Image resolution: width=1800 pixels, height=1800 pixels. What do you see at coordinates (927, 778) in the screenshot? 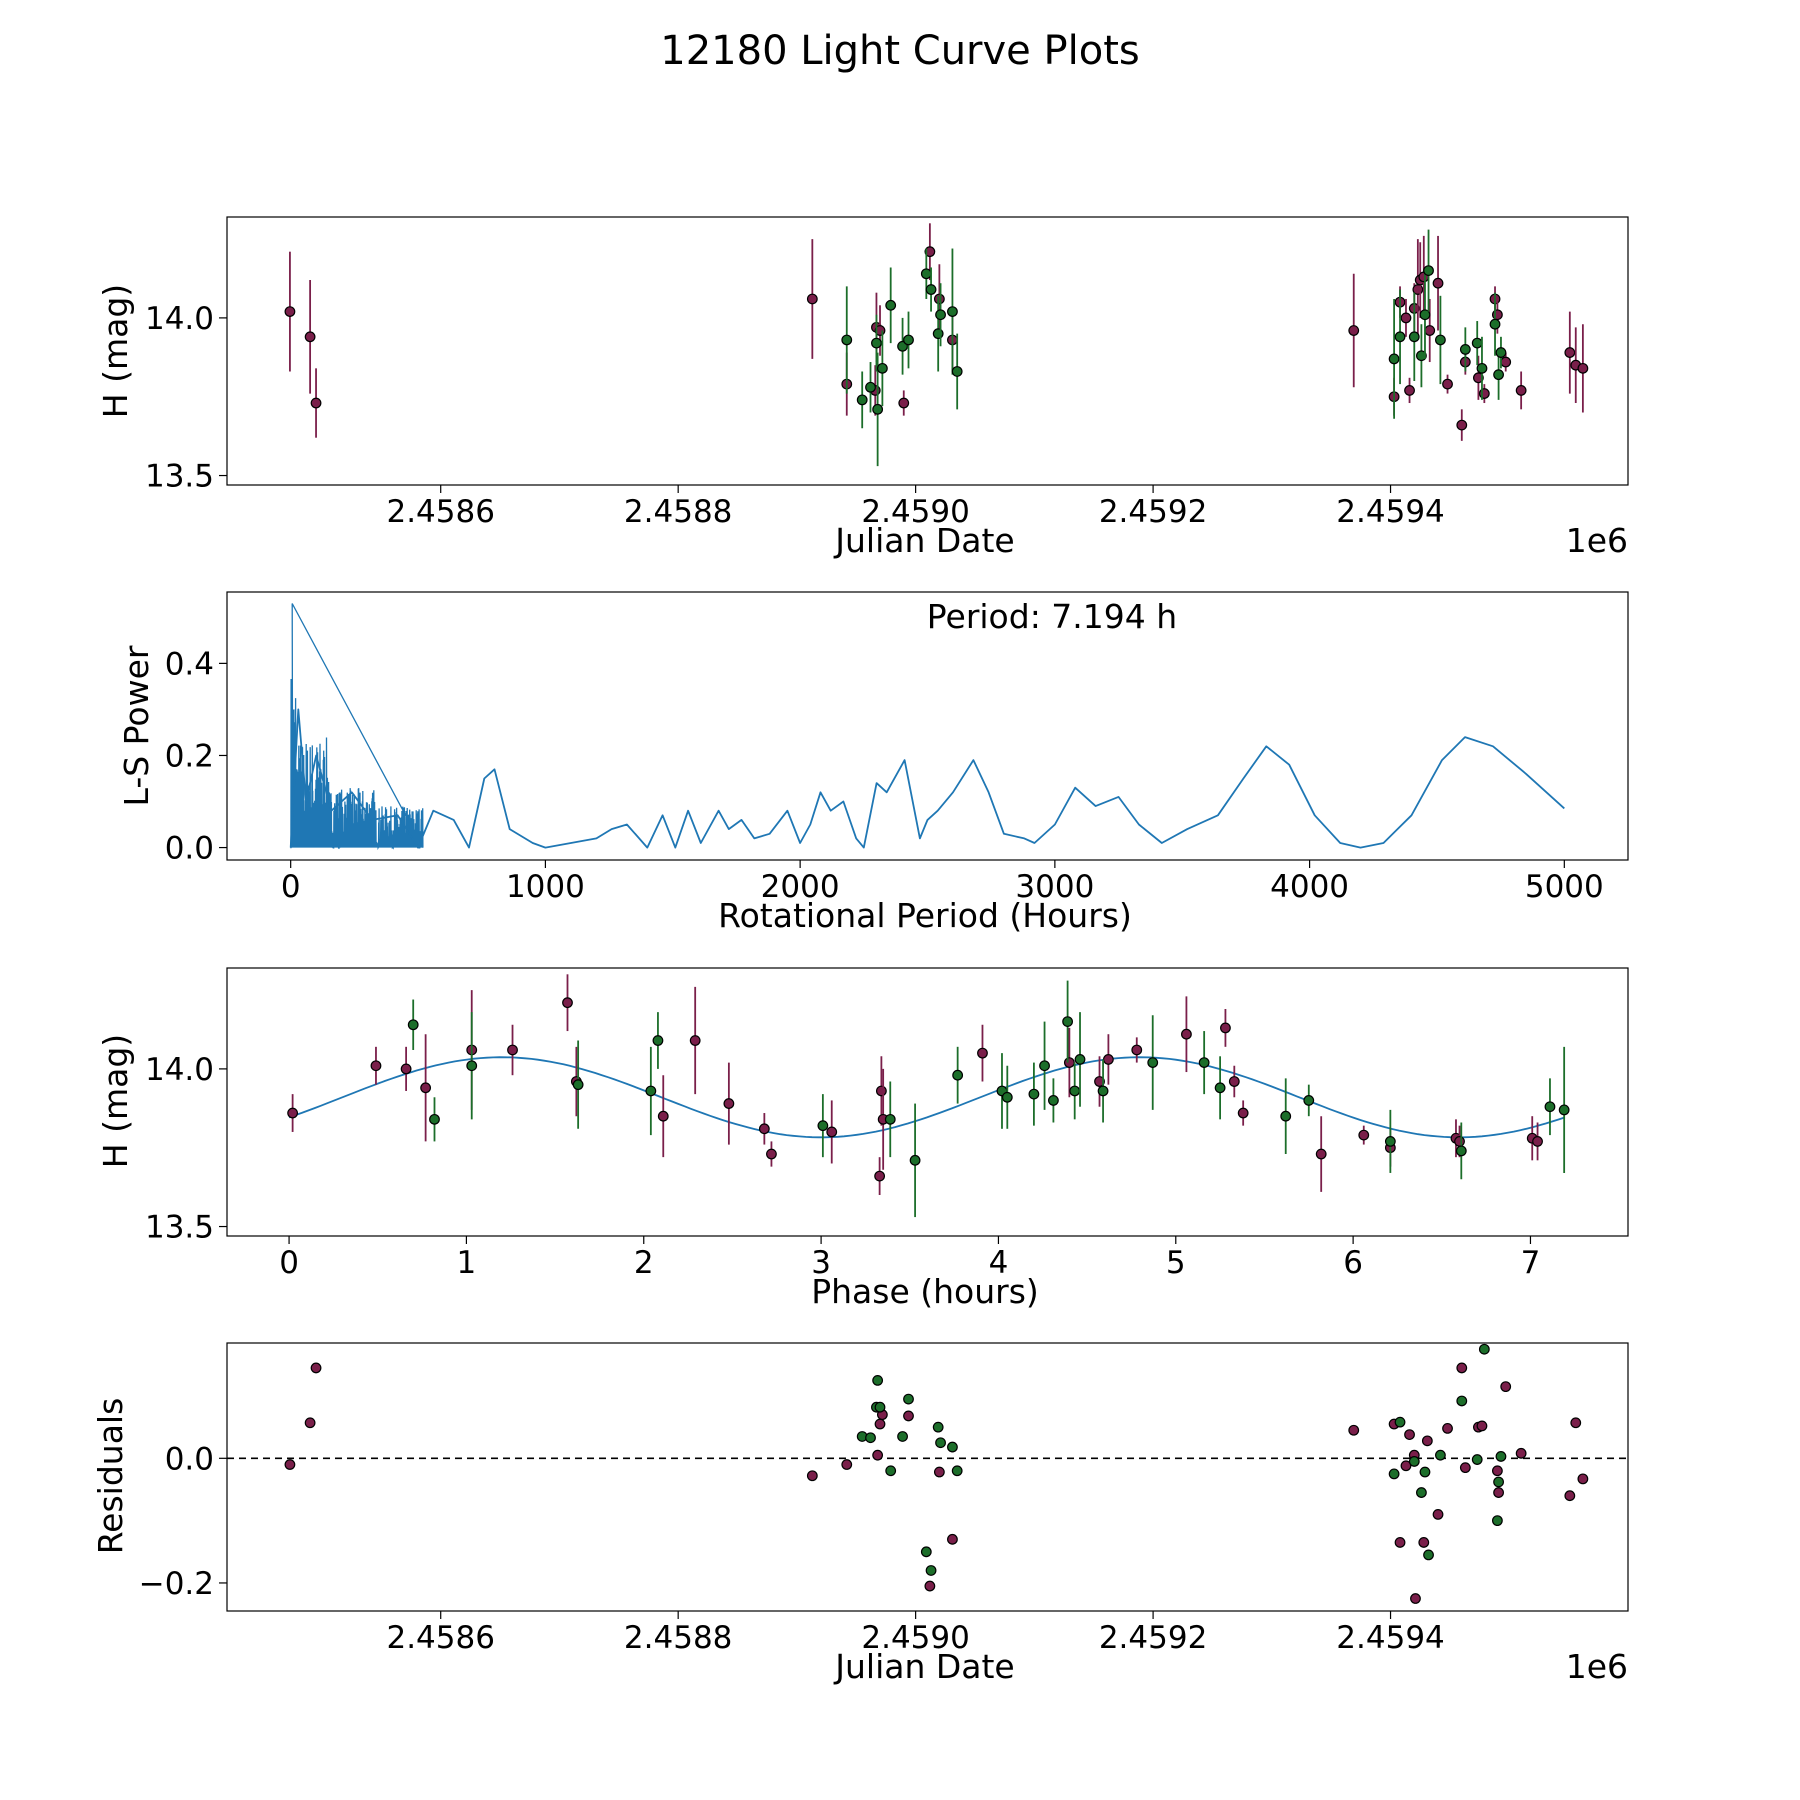
I see `power-line` at bounding box center [927, 778].